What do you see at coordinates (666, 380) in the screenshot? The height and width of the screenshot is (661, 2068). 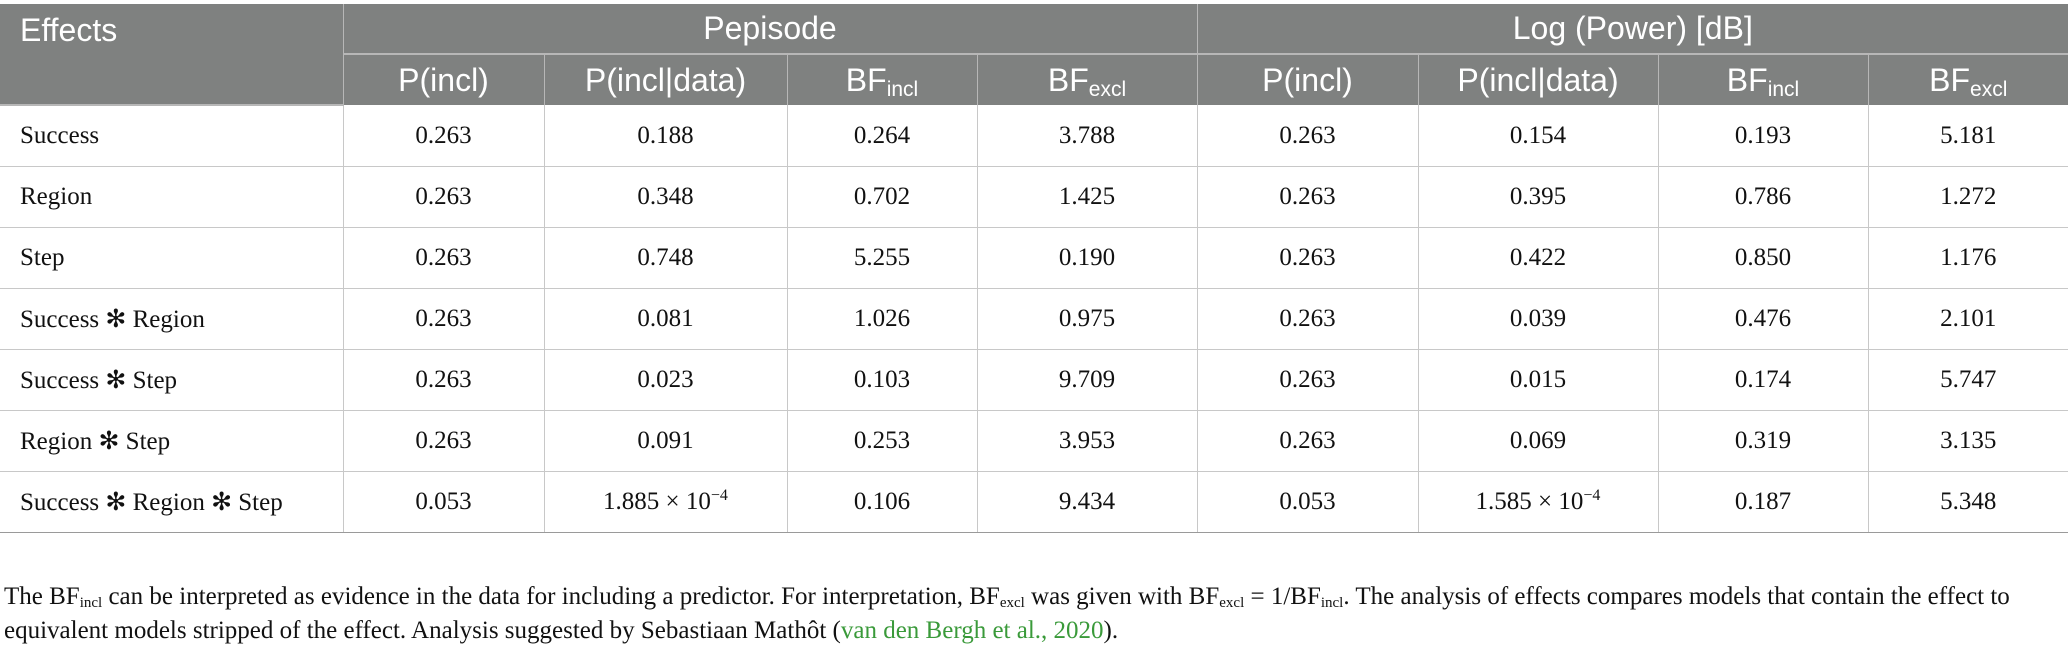 I see `pep-p-incl-data-cell: 0.023` at bounding box center [666, 380].